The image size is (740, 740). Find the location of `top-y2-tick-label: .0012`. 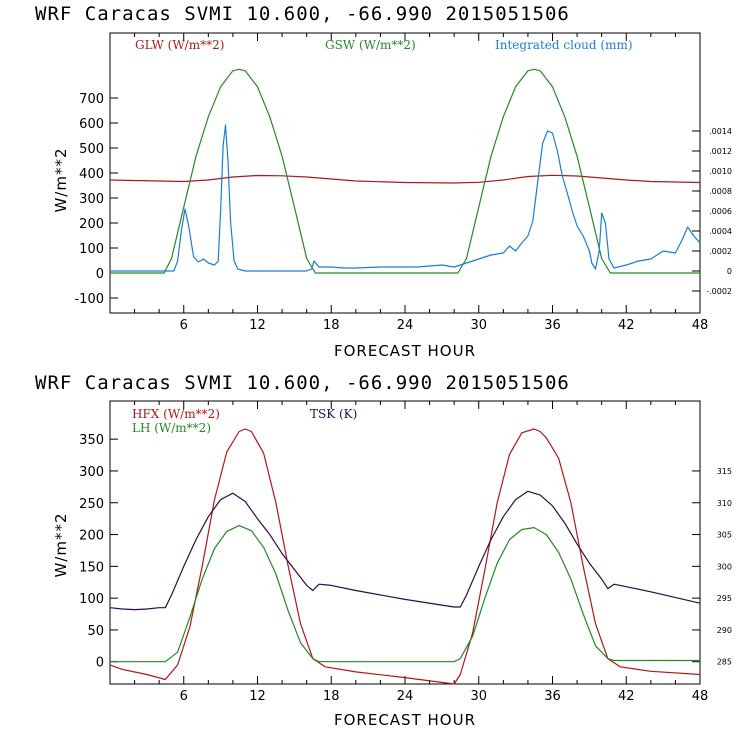

top-y2-tick-label: .0012 is located at coordinates (720, 151).